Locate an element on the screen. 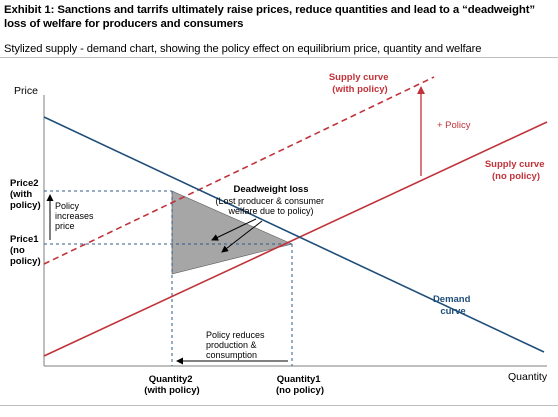  demand-curve-label: Demand curve is located at coordinates (453, 305).